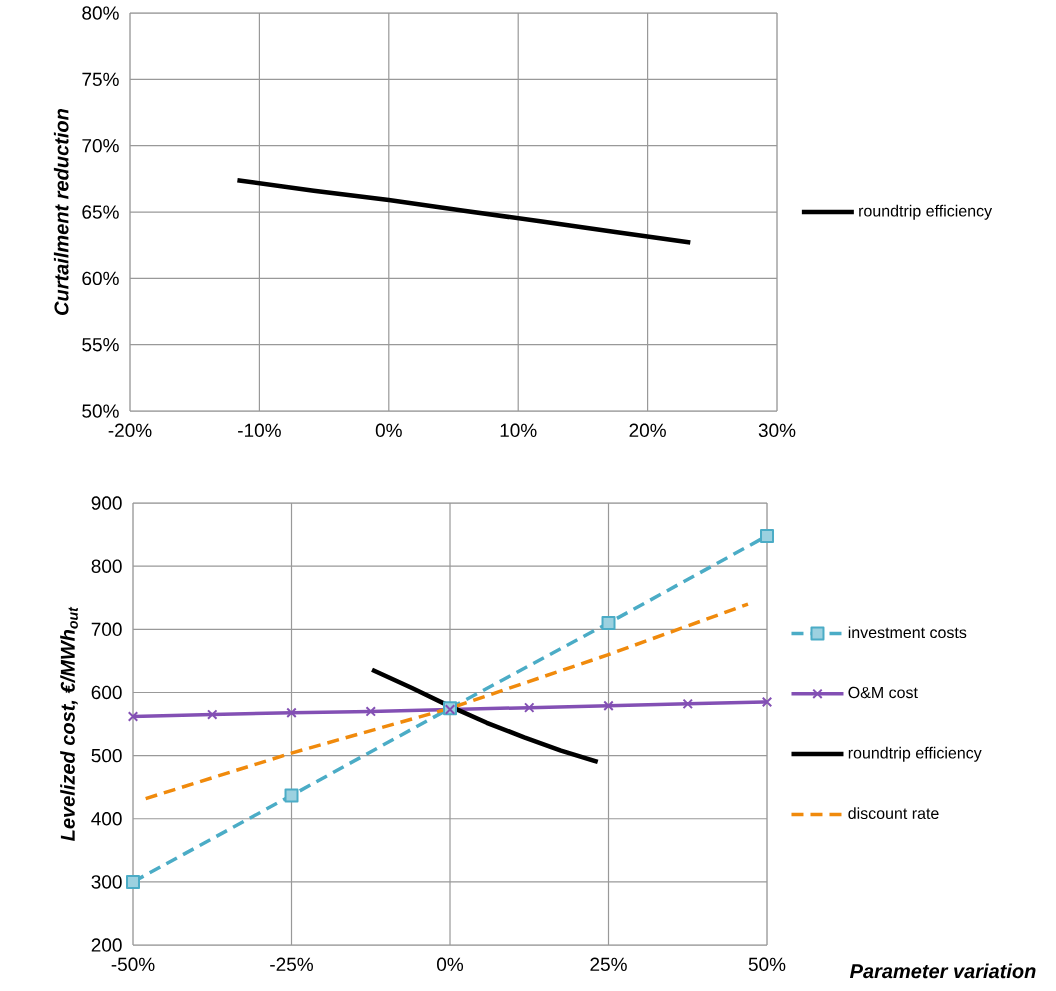 The height and width of the screenshot is (991, 1056). I want to click on y-tick-label: 300, so click(106, 882).